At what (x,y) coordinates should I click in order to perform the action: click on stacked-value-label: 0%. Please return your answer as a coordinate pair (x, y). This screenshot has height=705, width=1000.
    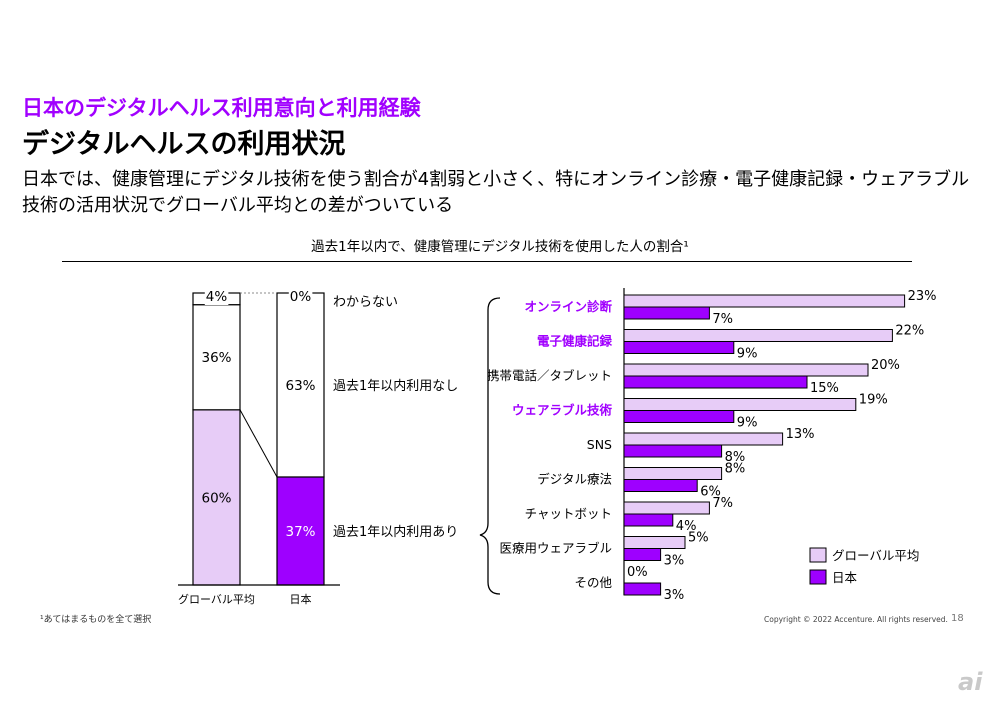
    Looking at the image, I should click on (301, 297).